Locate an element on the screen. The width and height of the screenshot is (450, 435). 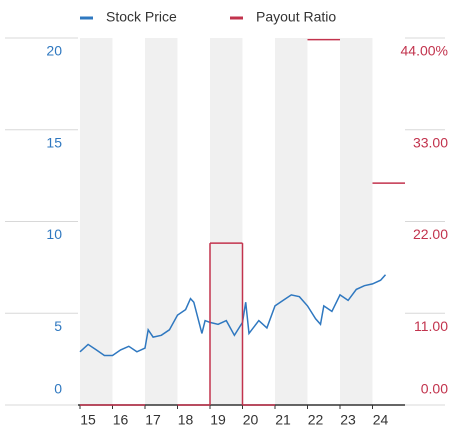
x-tick-label: 23 is located at coordinates (348, 420).